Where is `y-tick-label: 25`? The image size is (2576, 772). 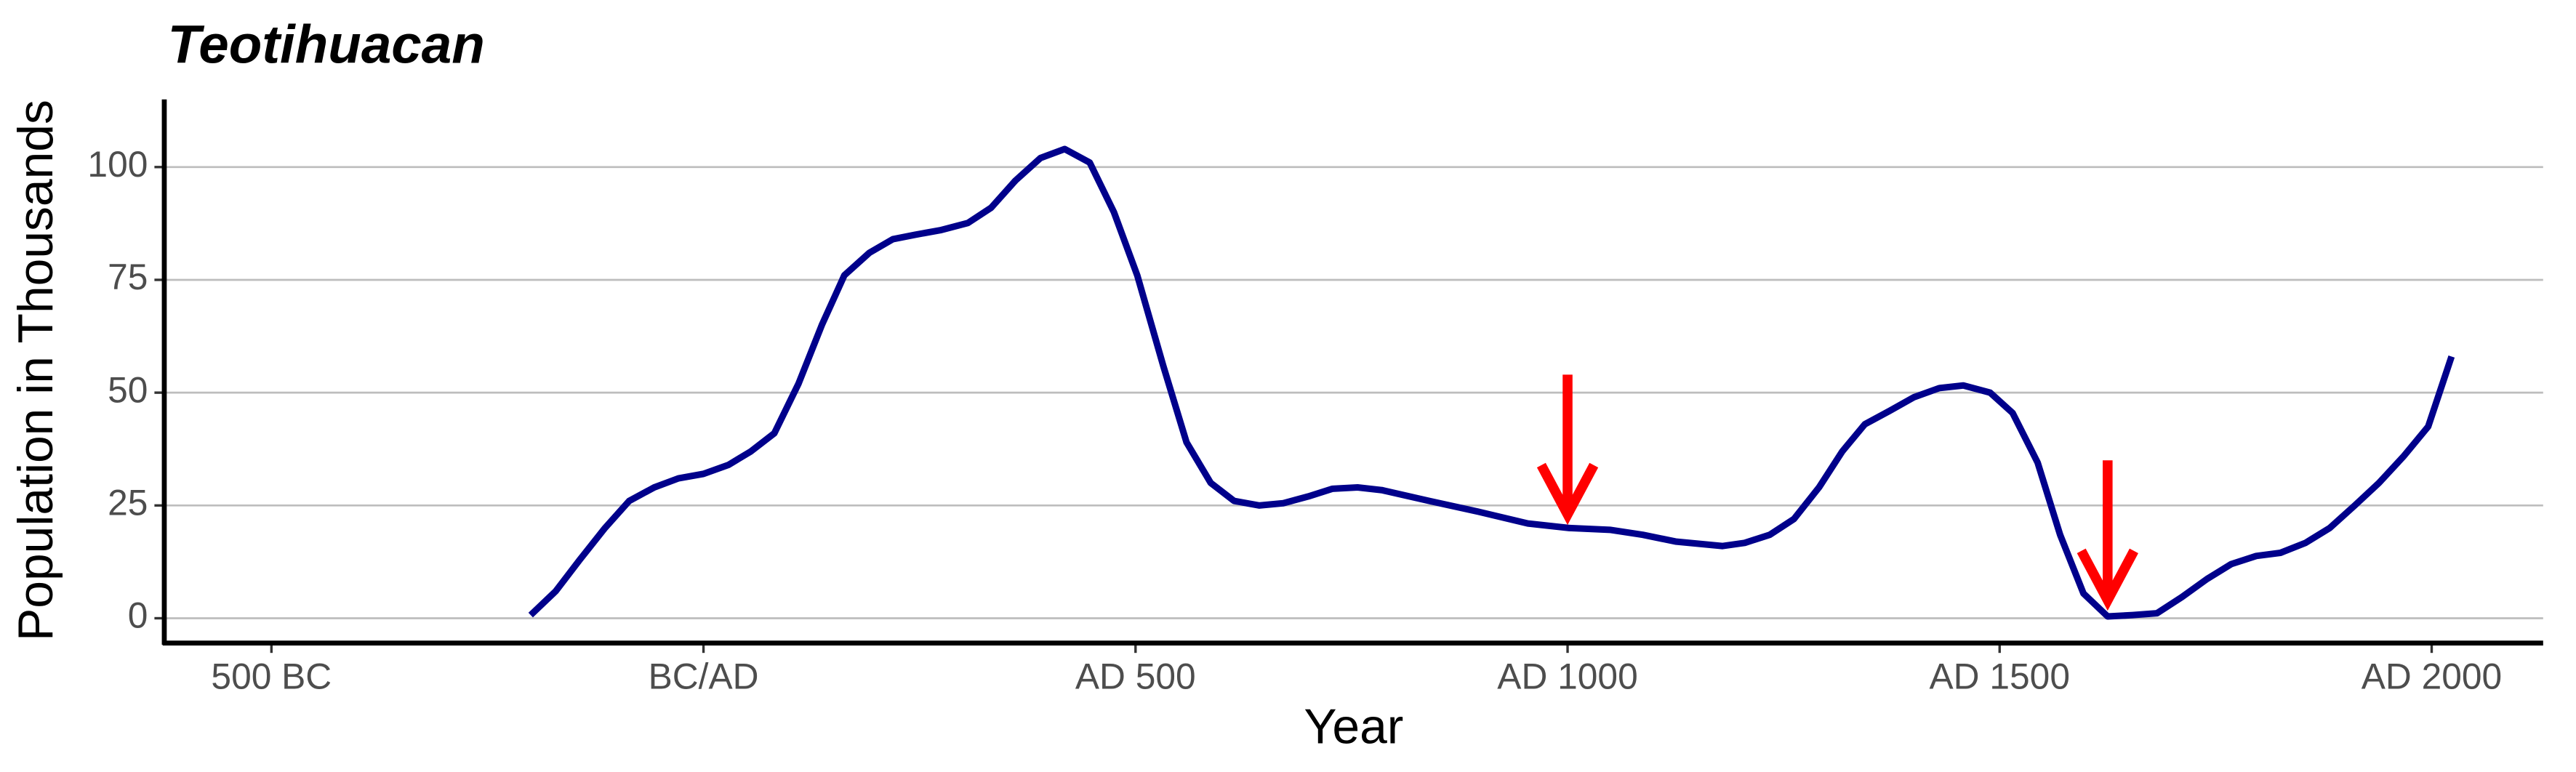 y-tick-label: 25 is located at coordinates (128, 502).